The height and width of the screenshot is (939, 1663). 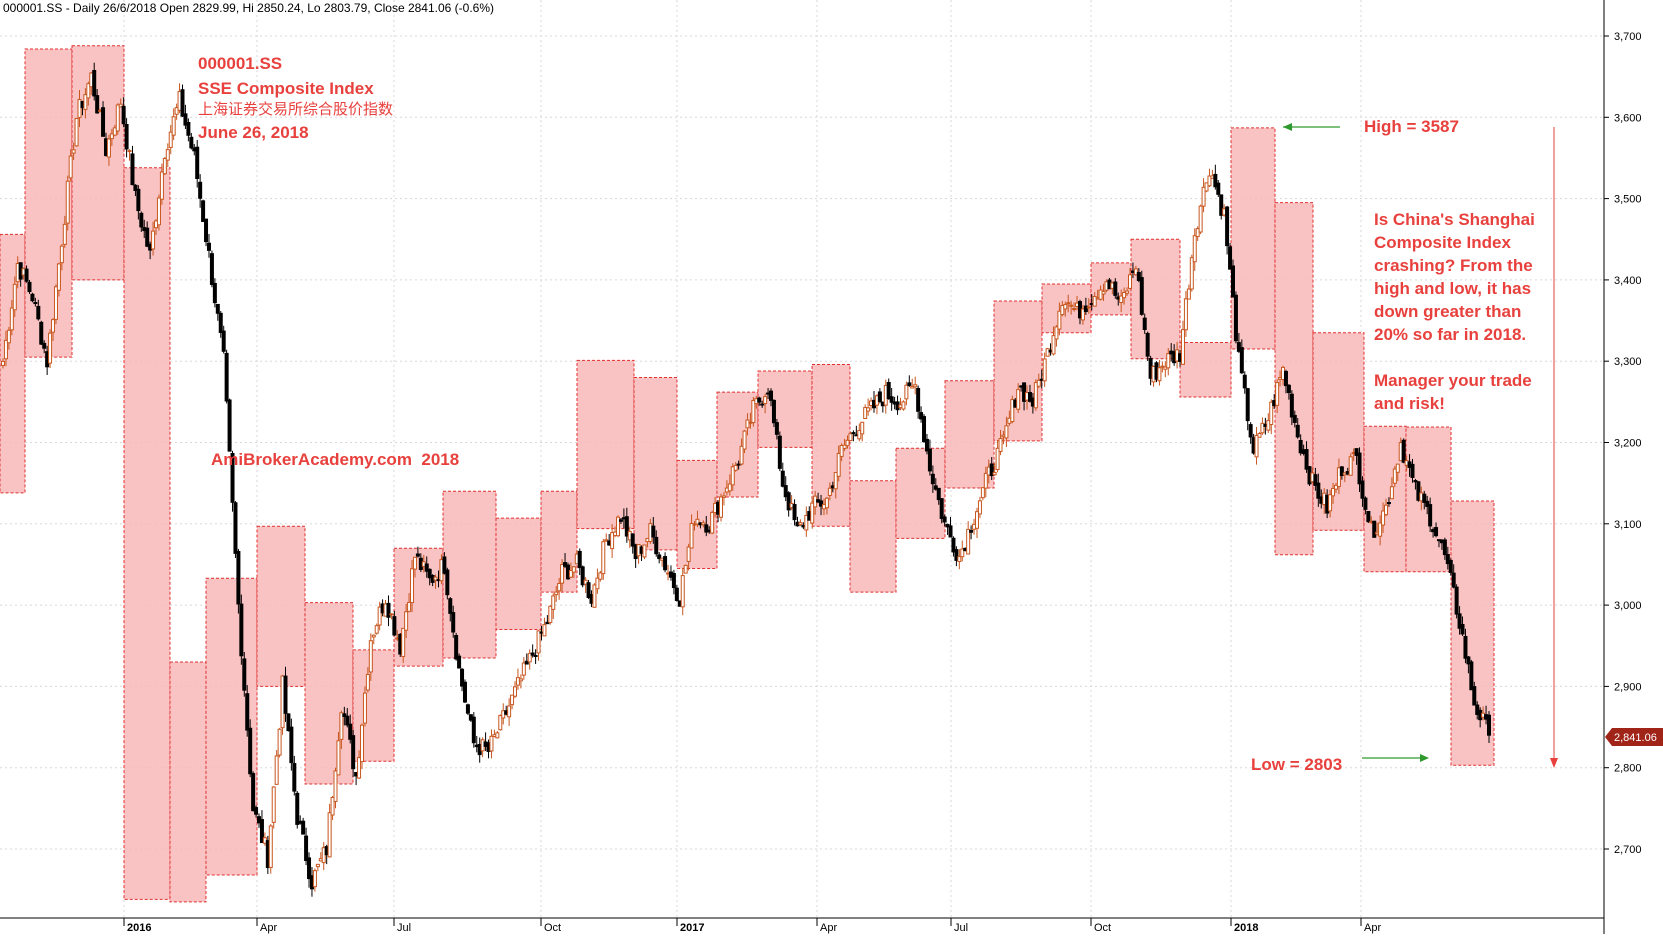 I want to click on y-tick-label: 3,100, so click(x=1628, y=525).